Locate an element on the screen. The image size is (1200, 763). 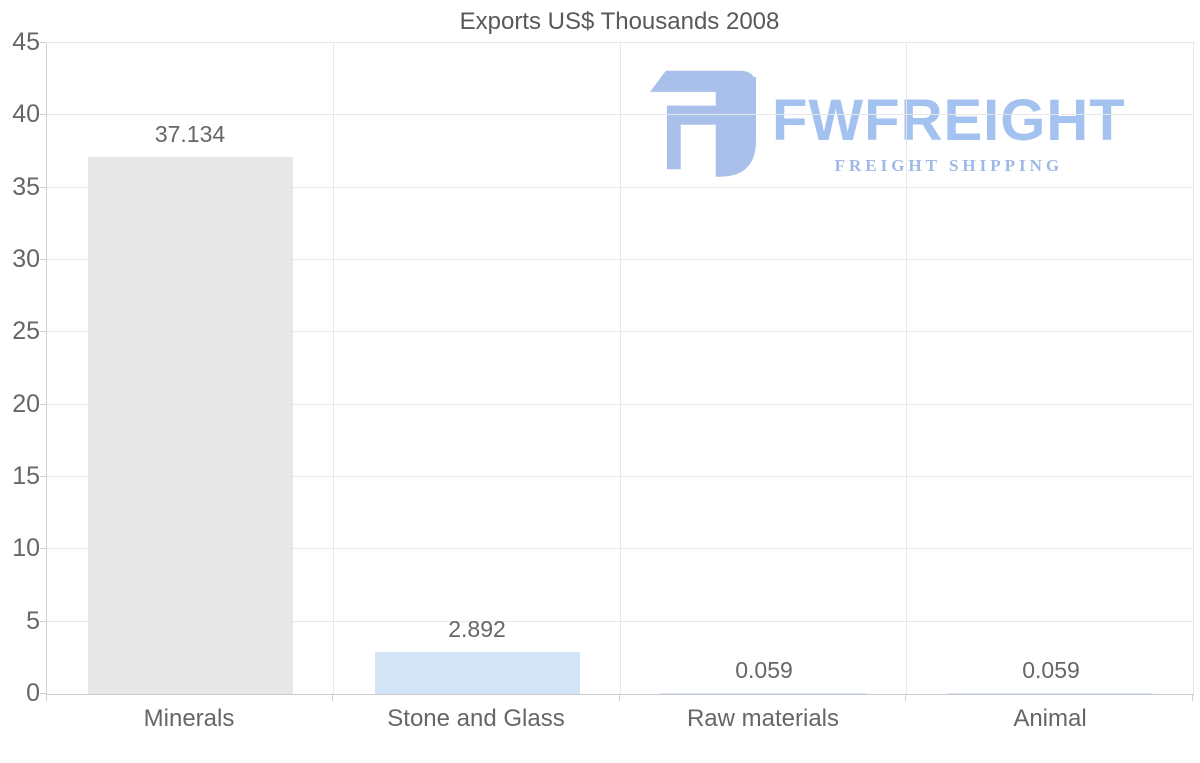
fwfreight-logo: FWFREIGHT FREIGHT SHIPPING is located at coordinates (888, 129).